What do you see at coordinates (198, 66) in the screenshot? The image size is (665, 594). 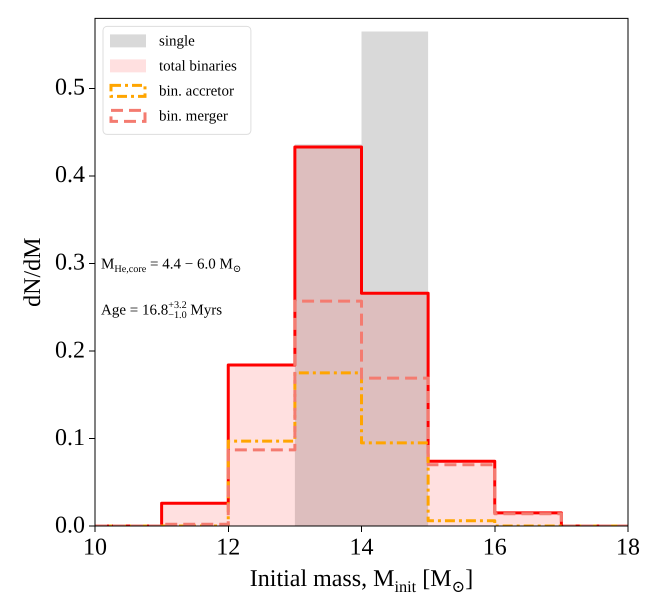 I see `legend-label: total binaries` at bounding box center [198, 66].